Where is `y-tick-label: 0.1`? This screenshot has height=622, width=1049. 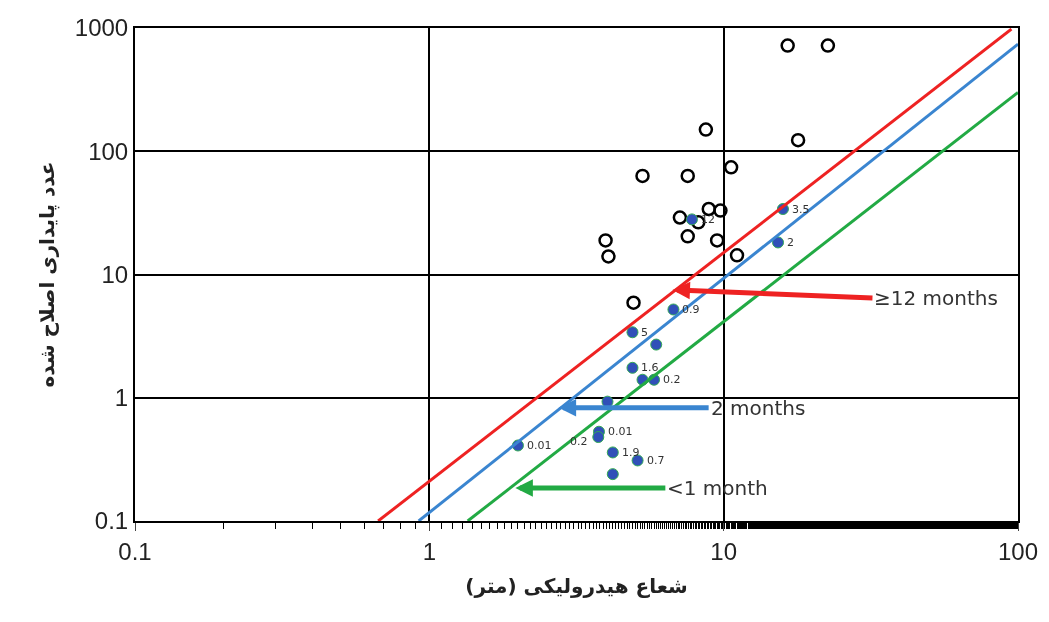
y-tick-label: 0.1 is located at coordinates (111, 521).